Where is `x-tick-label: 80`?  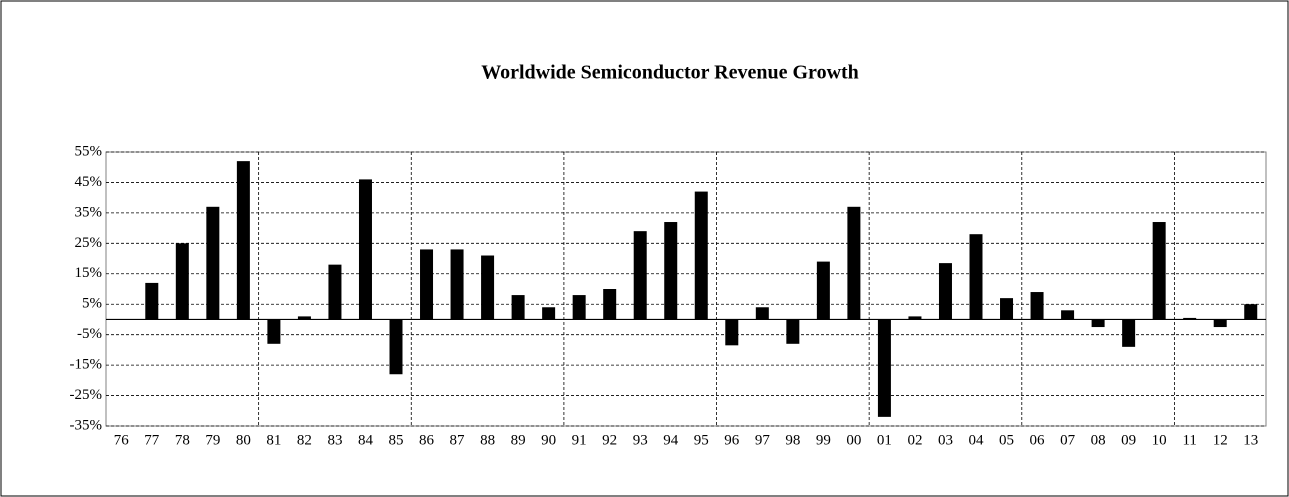
x-tick-label: 80 is located at coordinates (243, 440).